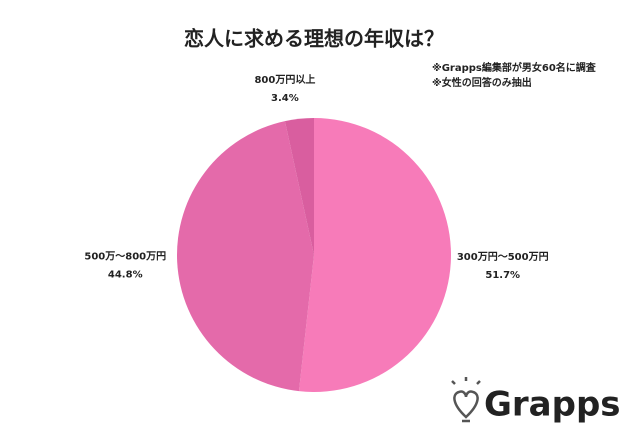 This screenshot has width=640, height=440. Describe the element at coordinates (466, 400) in the screenshot. I see `logo-icon` at that location.